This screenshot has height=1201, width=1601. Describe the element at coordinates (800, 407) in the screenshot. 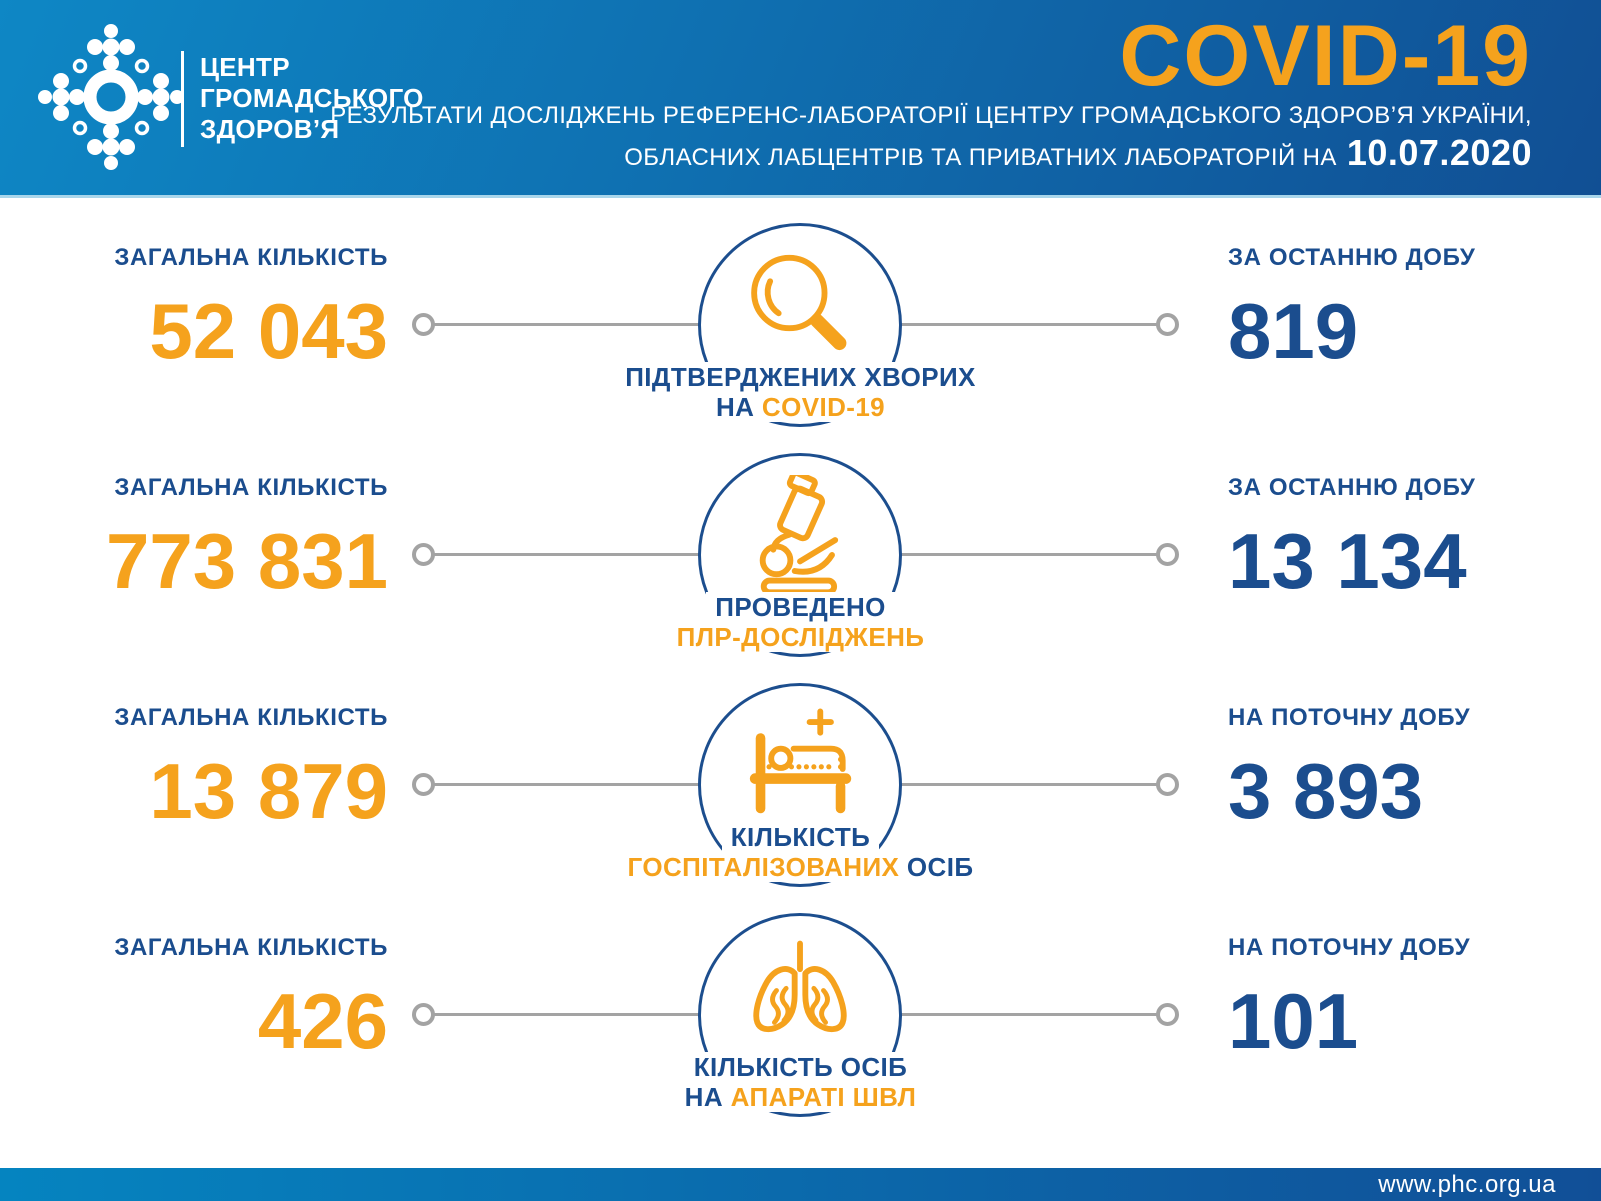

I see `icon-caption-line: НА COVID-19` at that location.